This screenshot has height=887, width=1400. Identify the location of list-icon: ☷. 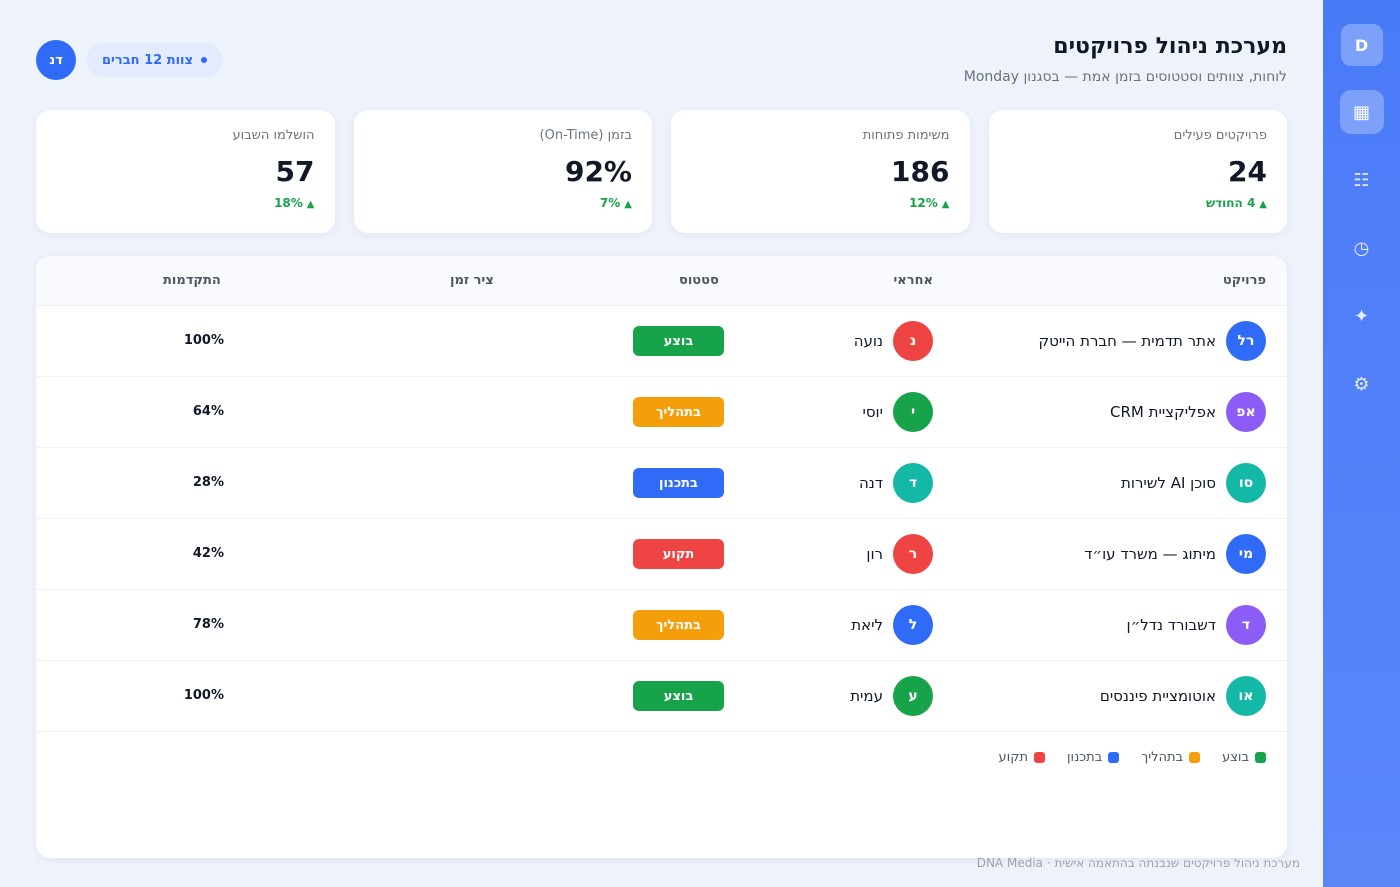
(1361, 180).